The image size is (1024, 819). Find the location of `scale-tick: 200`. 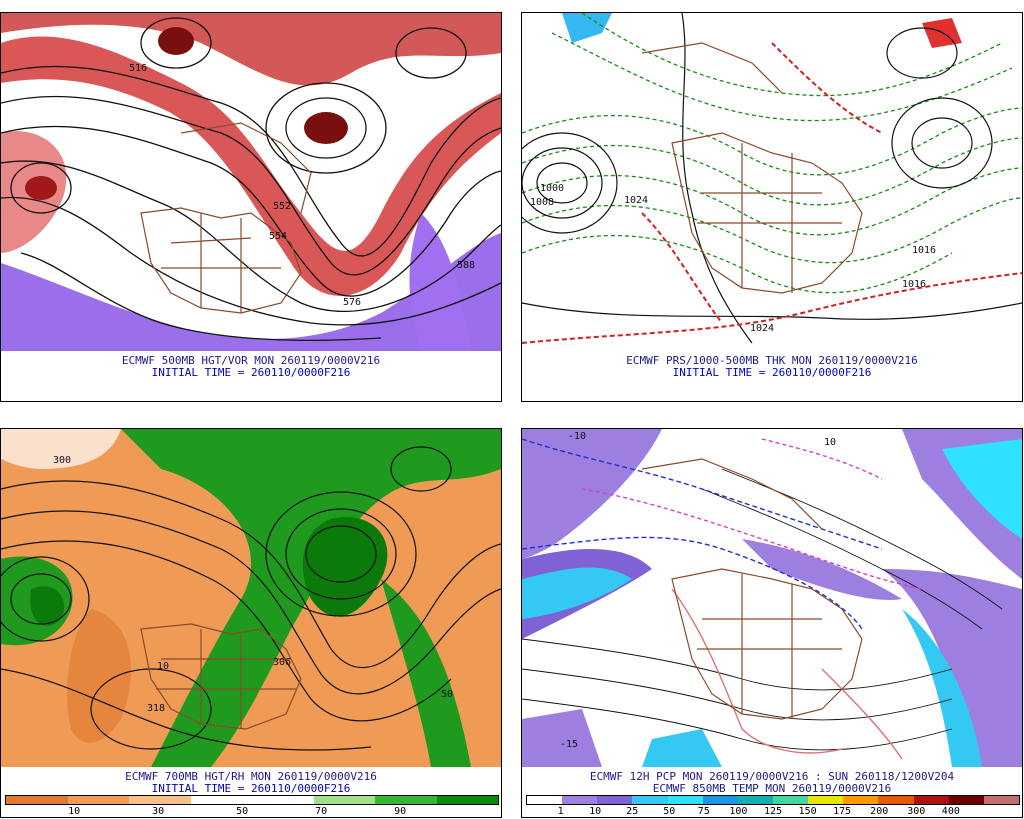

scale-tick: 200 is located at coordinates (879, 811).